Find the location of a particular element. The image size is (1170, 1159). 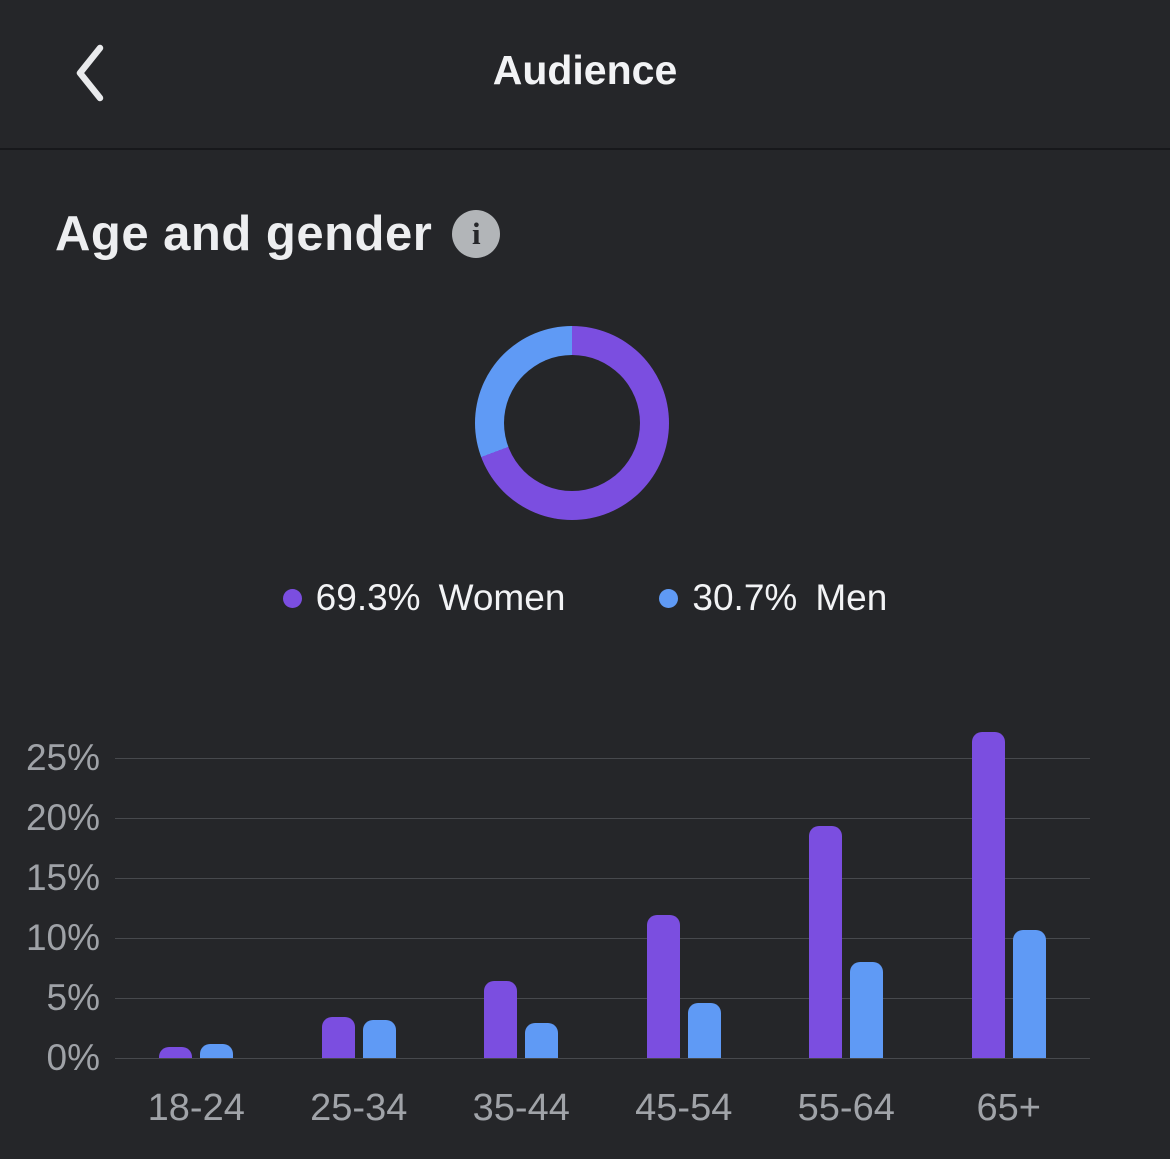

women-percentage: 69.3% is located at coordinates (368, 597).